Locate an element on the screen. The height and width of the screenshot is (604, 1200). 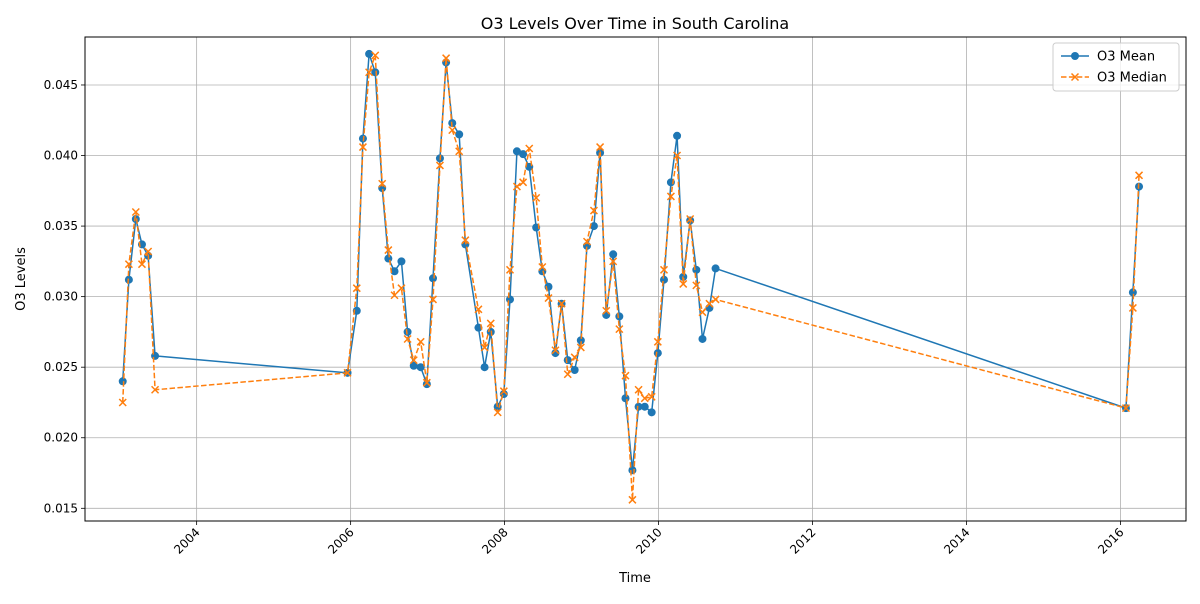
y-tick-label: 0.030 is located at coordinates (61, 297).